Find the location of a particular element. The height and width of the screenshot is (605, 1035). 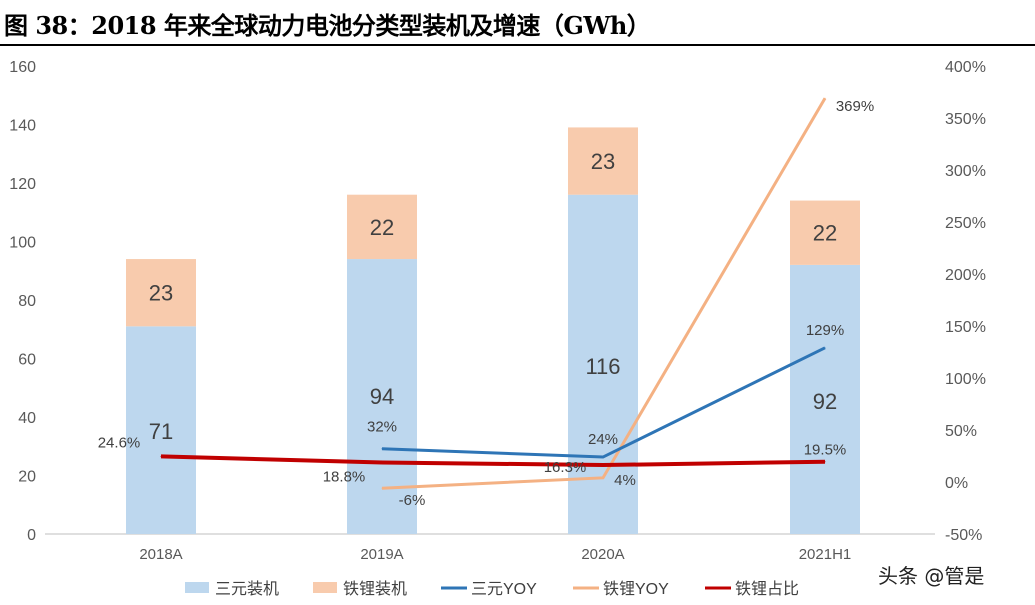

right-tick-label: 0% is located at coordinates (956, 483).